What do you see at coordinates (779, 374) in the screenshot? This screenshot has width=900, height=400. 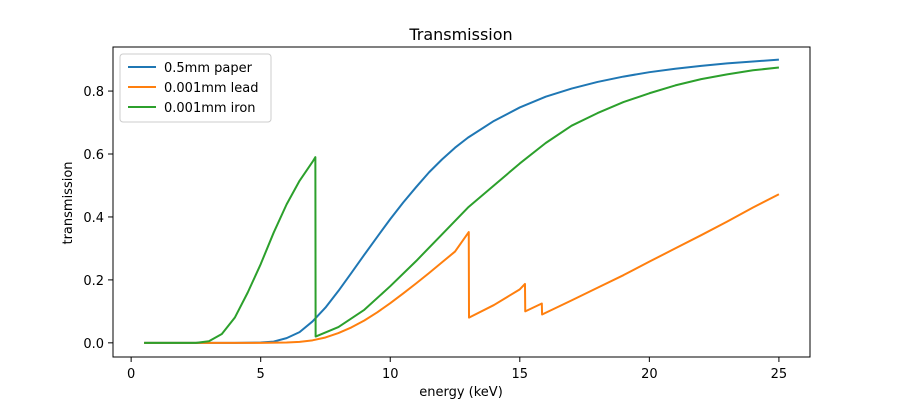 I see `x-tick-label: 25` at bounding box center [779, 374].